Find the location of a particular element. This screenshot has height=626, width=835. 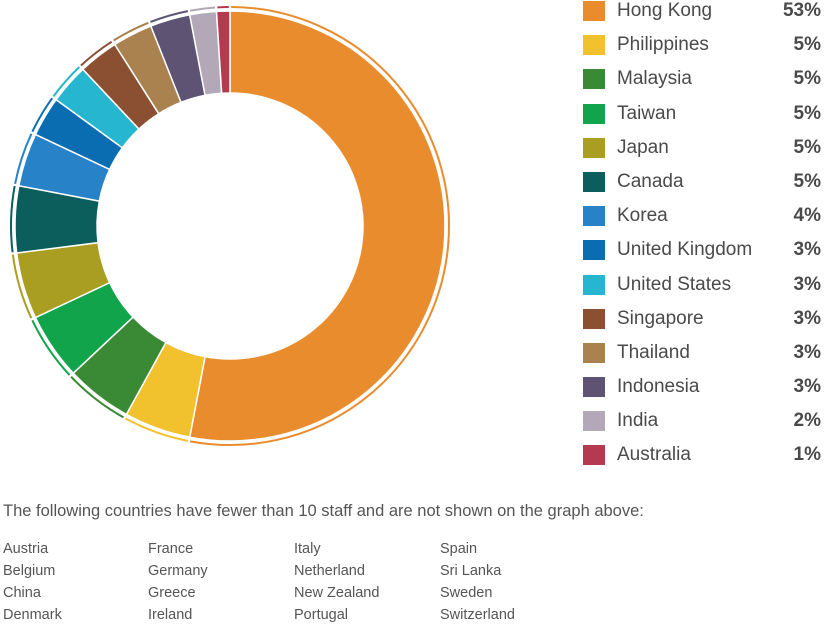

legend-item: Hong Kong 53% is located at coordinates (708, 17).